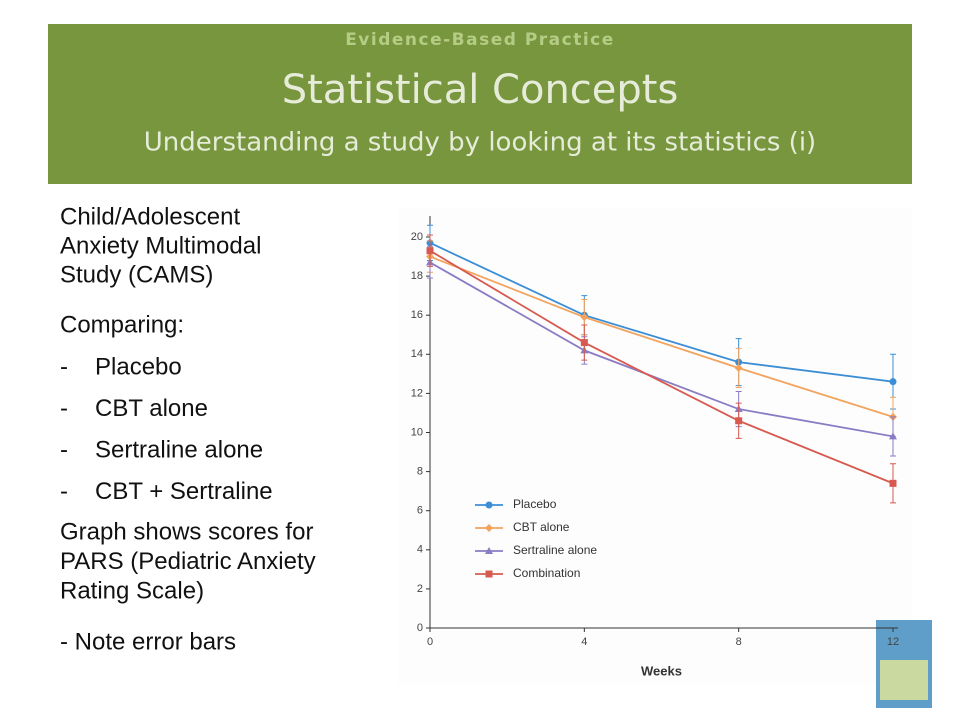 The width and height of the screenshot is (960, 720). Describe the element at coordinates (417, 315) in the screenshot. I see `y-tick-label: 16` at that location.